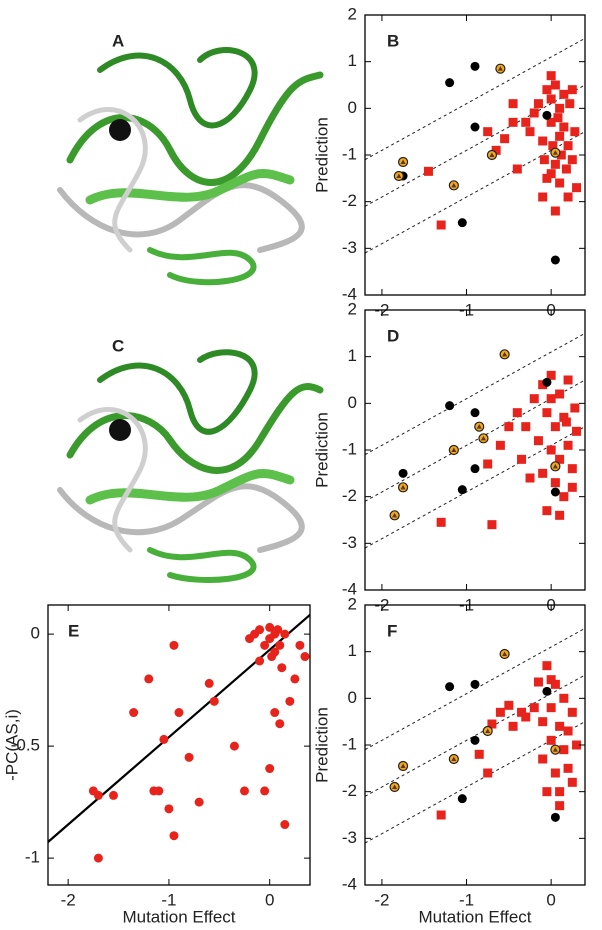  What do you see at coordinates (190, 466) in the screenshot?
I see `protein-structure-c` at bounding box center [190, 466].